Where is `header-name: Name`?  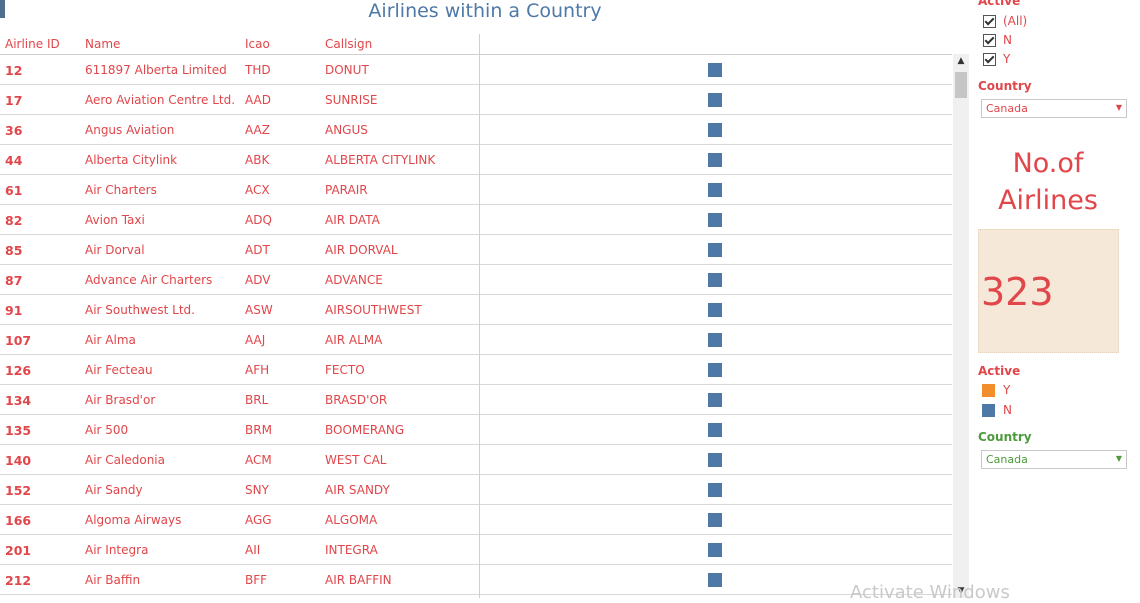
header-name: Name is located at coordinates (103, 44).